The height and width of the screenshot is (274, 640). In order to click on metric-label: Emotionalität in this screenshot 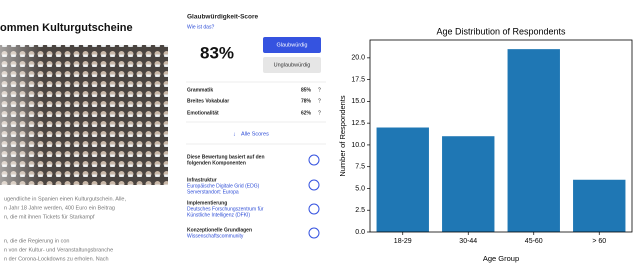, I will do `click(203, 113)`.